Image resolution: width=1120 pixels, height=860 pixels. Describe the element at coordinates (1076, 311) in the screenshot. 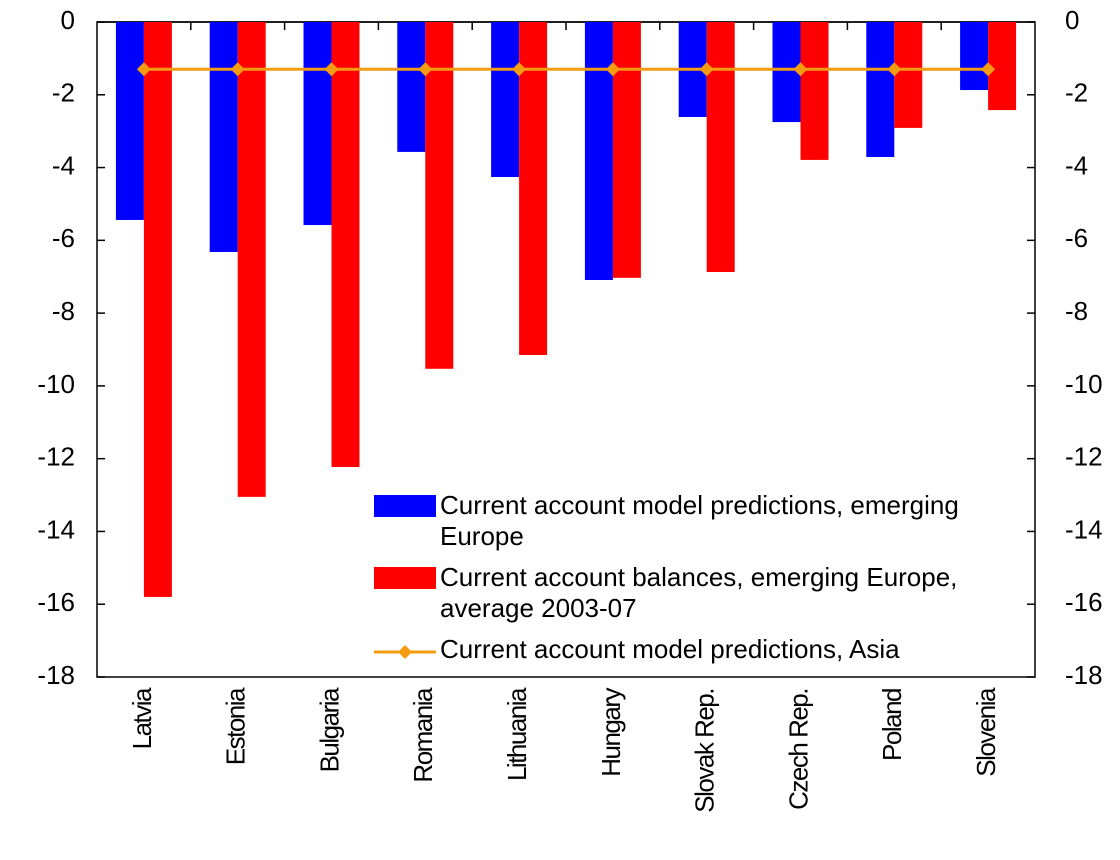

I see `y2-tick-label: -8` at that location.